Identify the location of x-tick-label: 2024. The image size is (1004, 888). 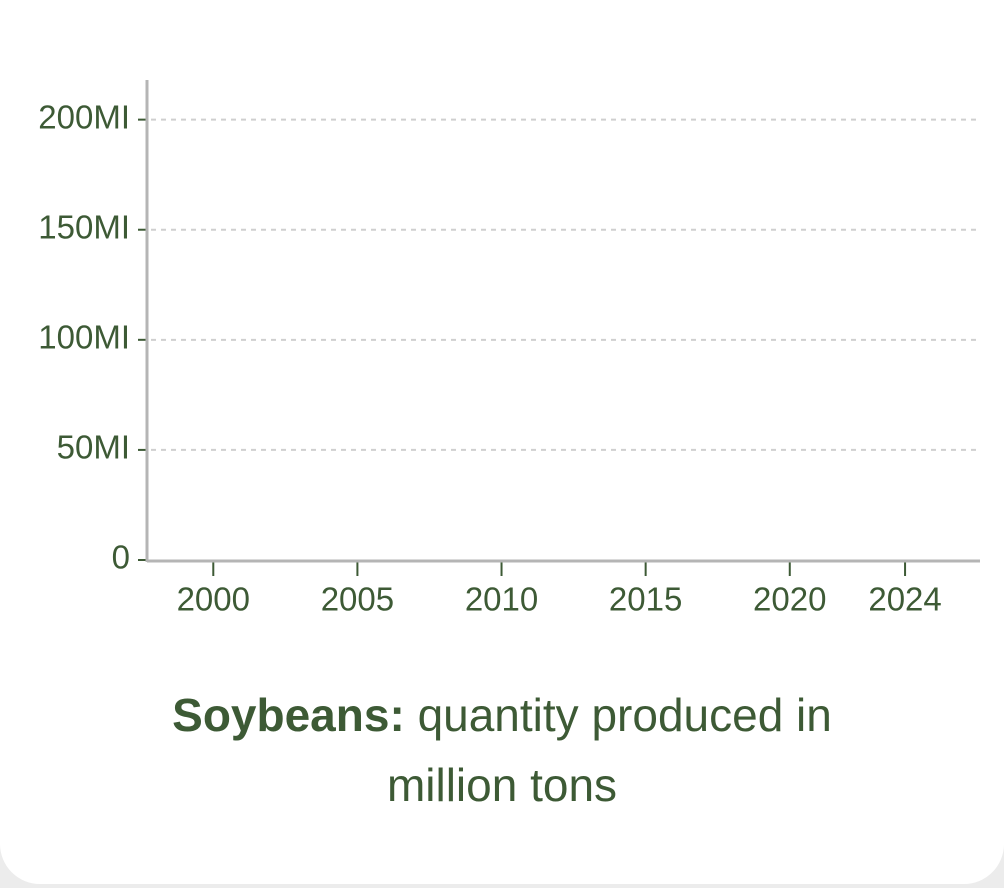
(904, 599).